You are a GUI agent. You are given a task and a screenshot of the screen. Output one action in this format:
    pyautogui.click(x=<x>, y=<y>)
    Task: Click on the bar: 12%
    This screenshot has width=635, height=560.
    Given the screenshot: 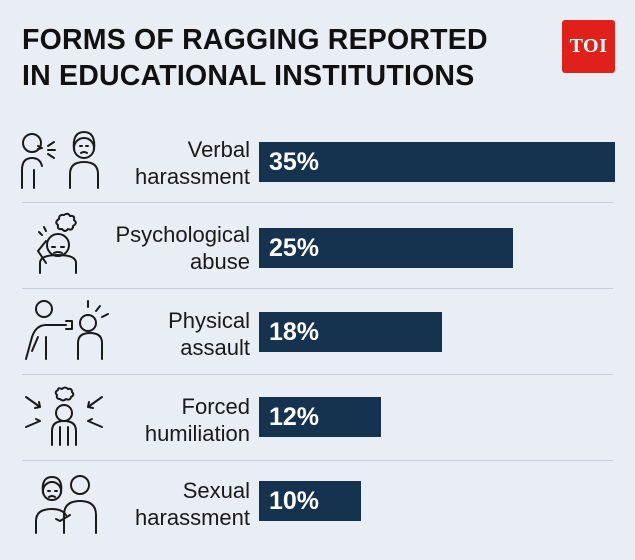 What is the action you would take?
    pyautogui.click(x=320, y=417)
    